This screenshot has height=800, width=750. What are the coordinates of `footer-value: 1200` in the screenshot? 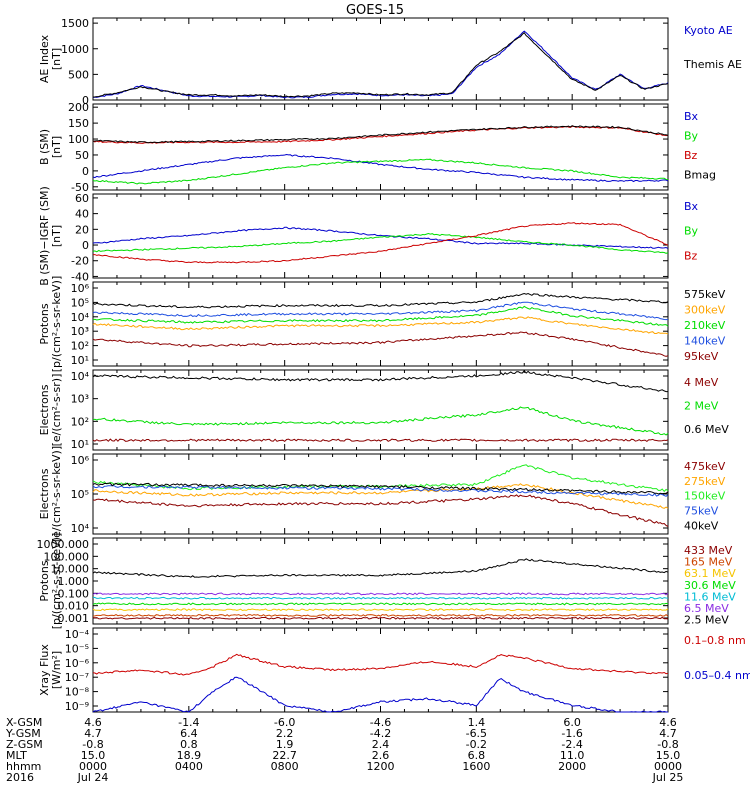 It's located at (381, 766).